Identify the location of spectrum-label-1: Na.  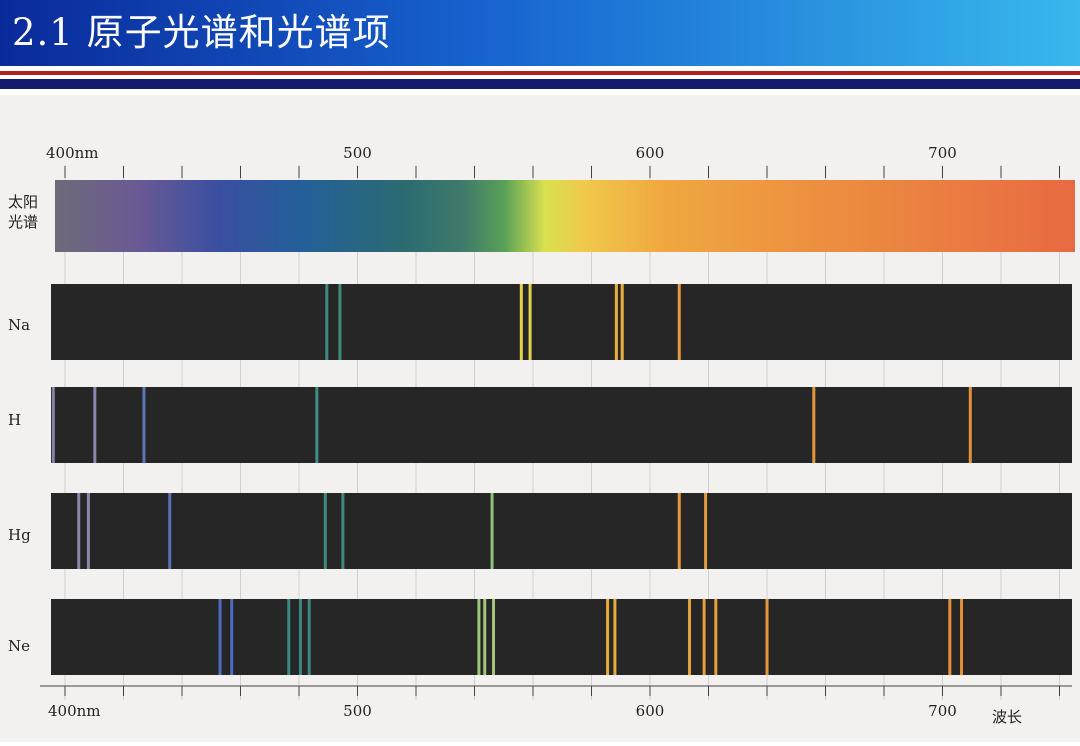
(19, 325).